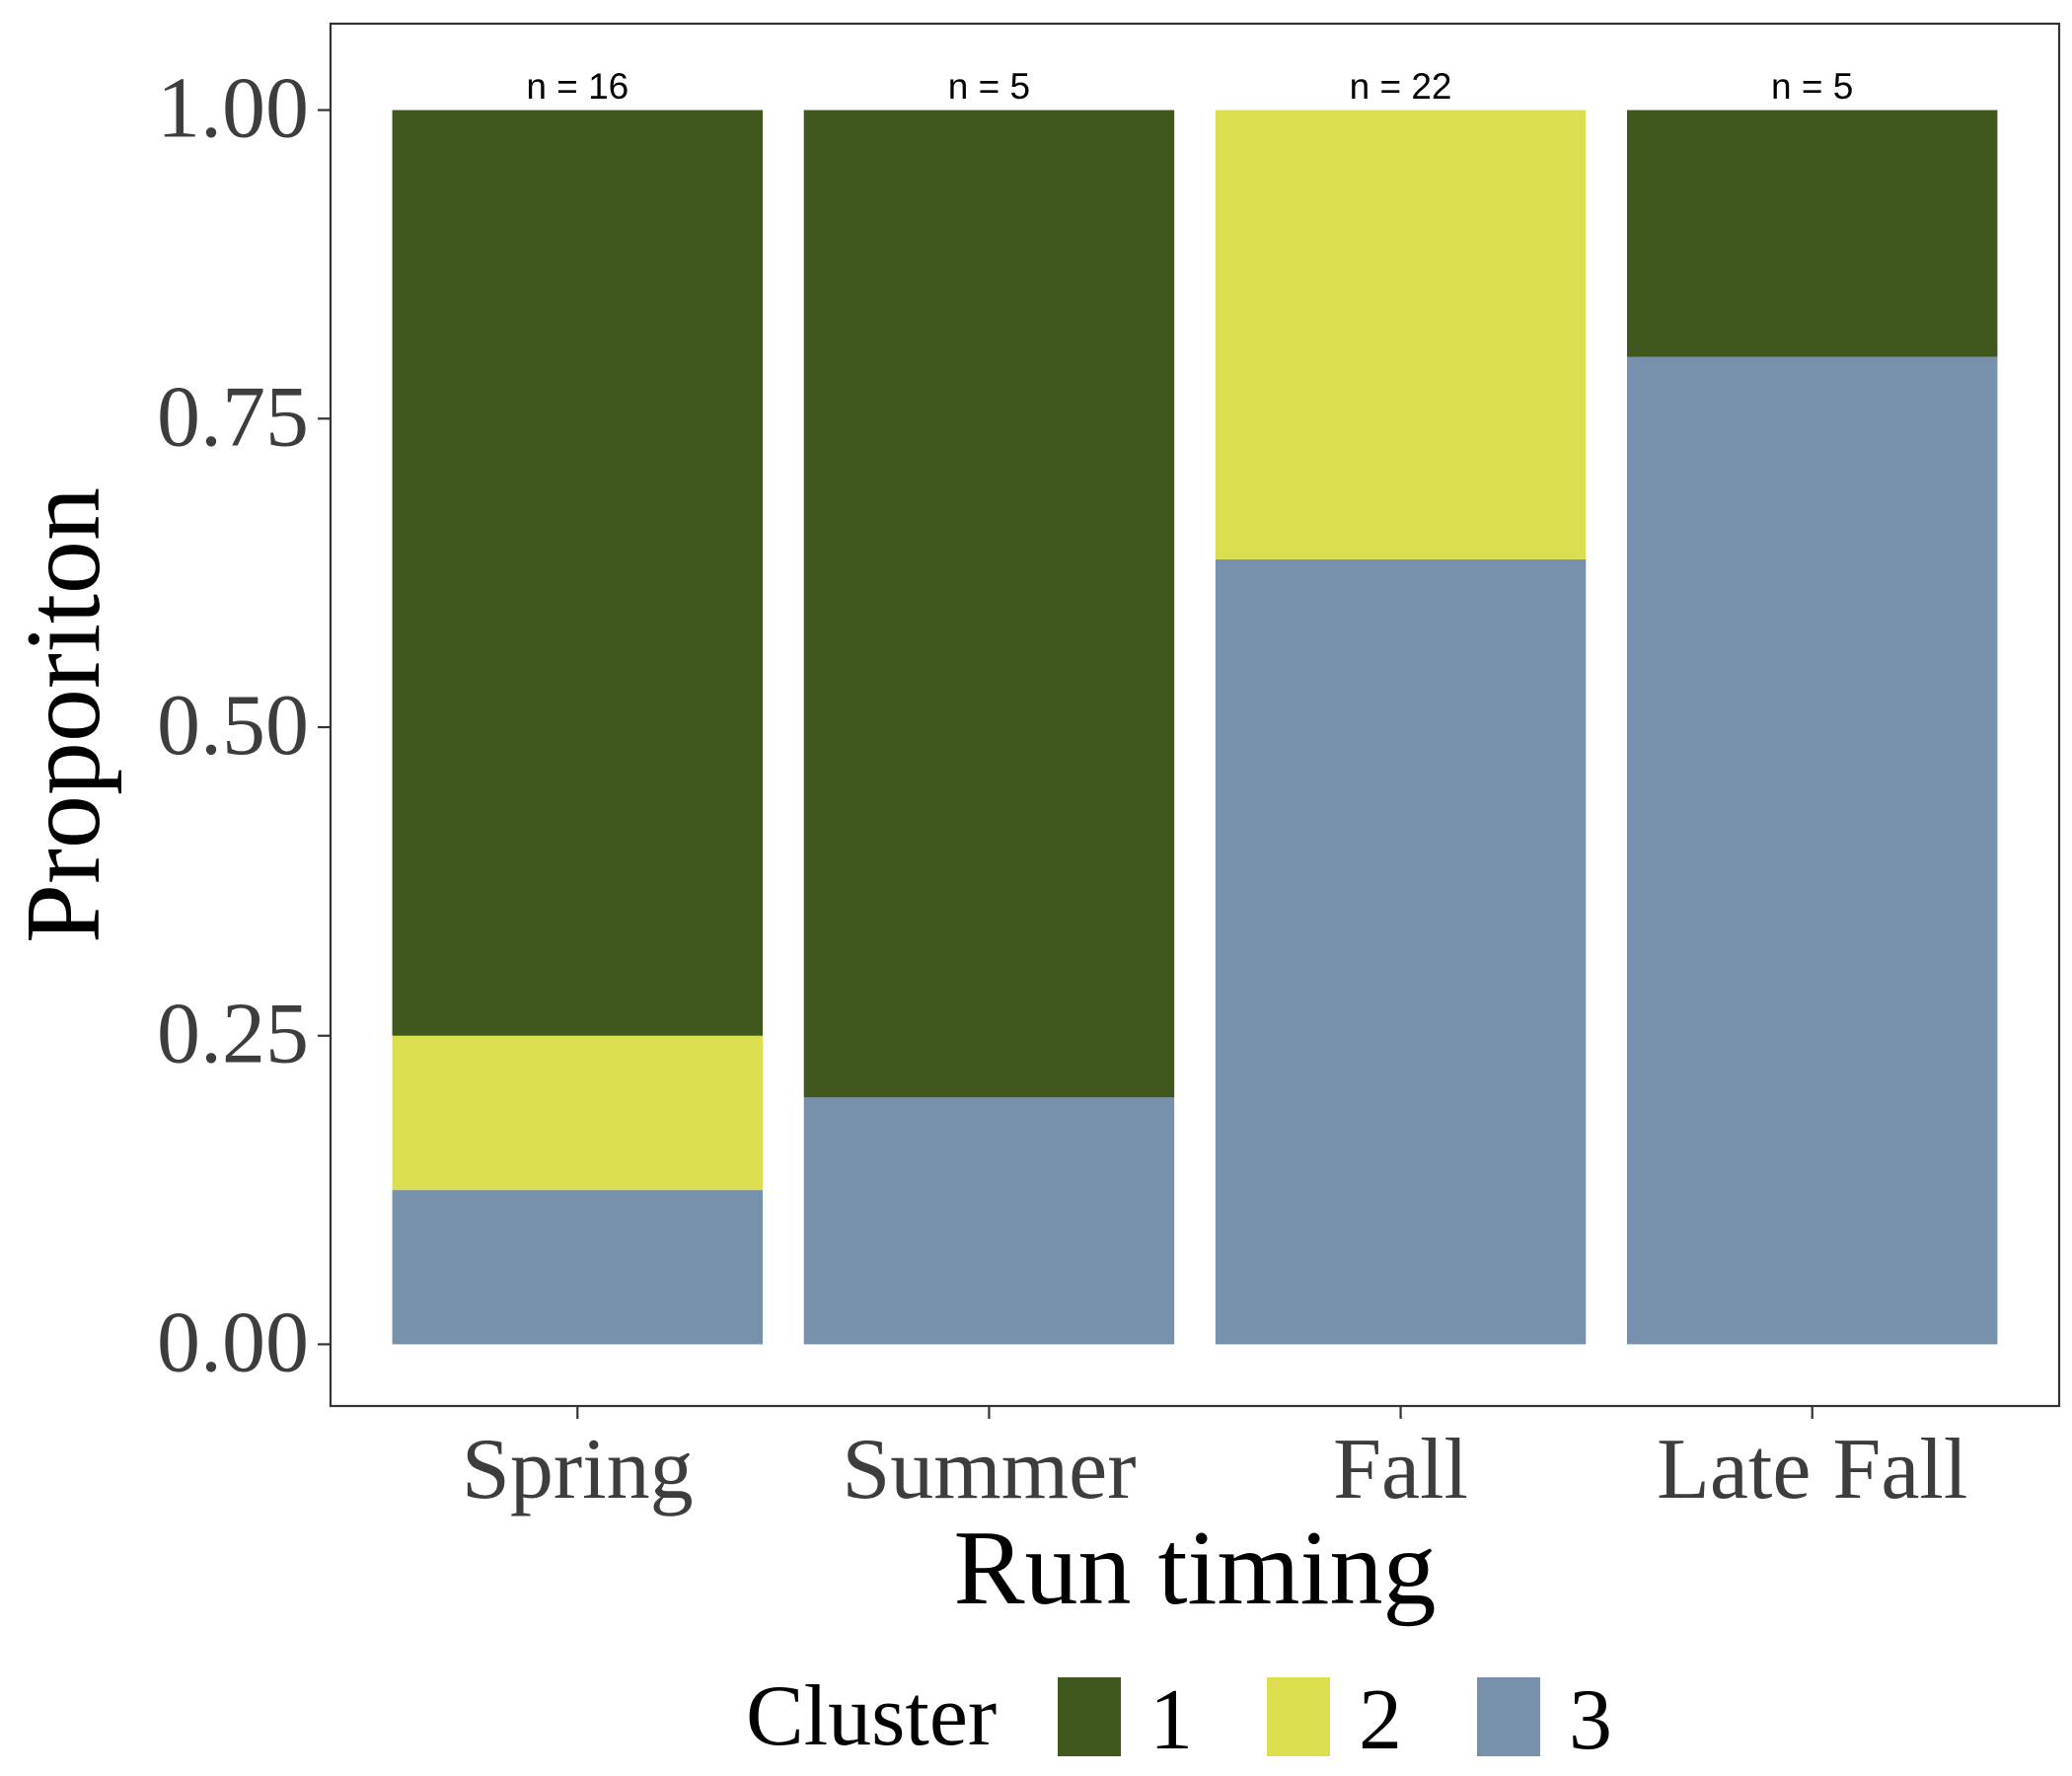 The image size is (2072, 1776). What do you see at coordinates (872, 1716) in the screenshot?
I see `legend-title: Cluster` at bounding box center [872, 1716].